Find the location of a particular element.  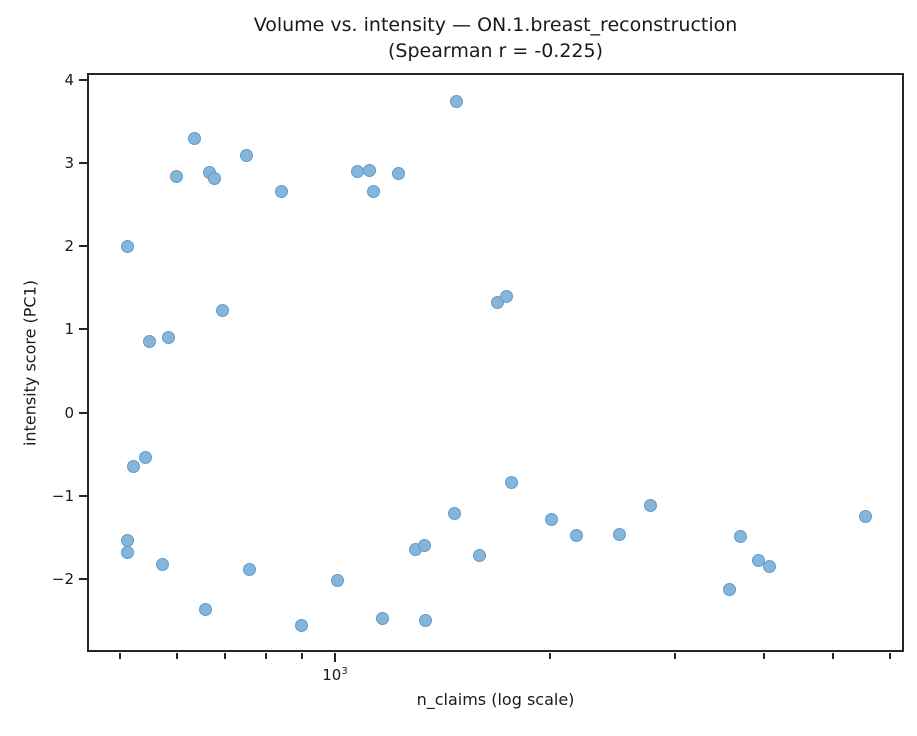

left-spine is located at coordinates (88, 362).